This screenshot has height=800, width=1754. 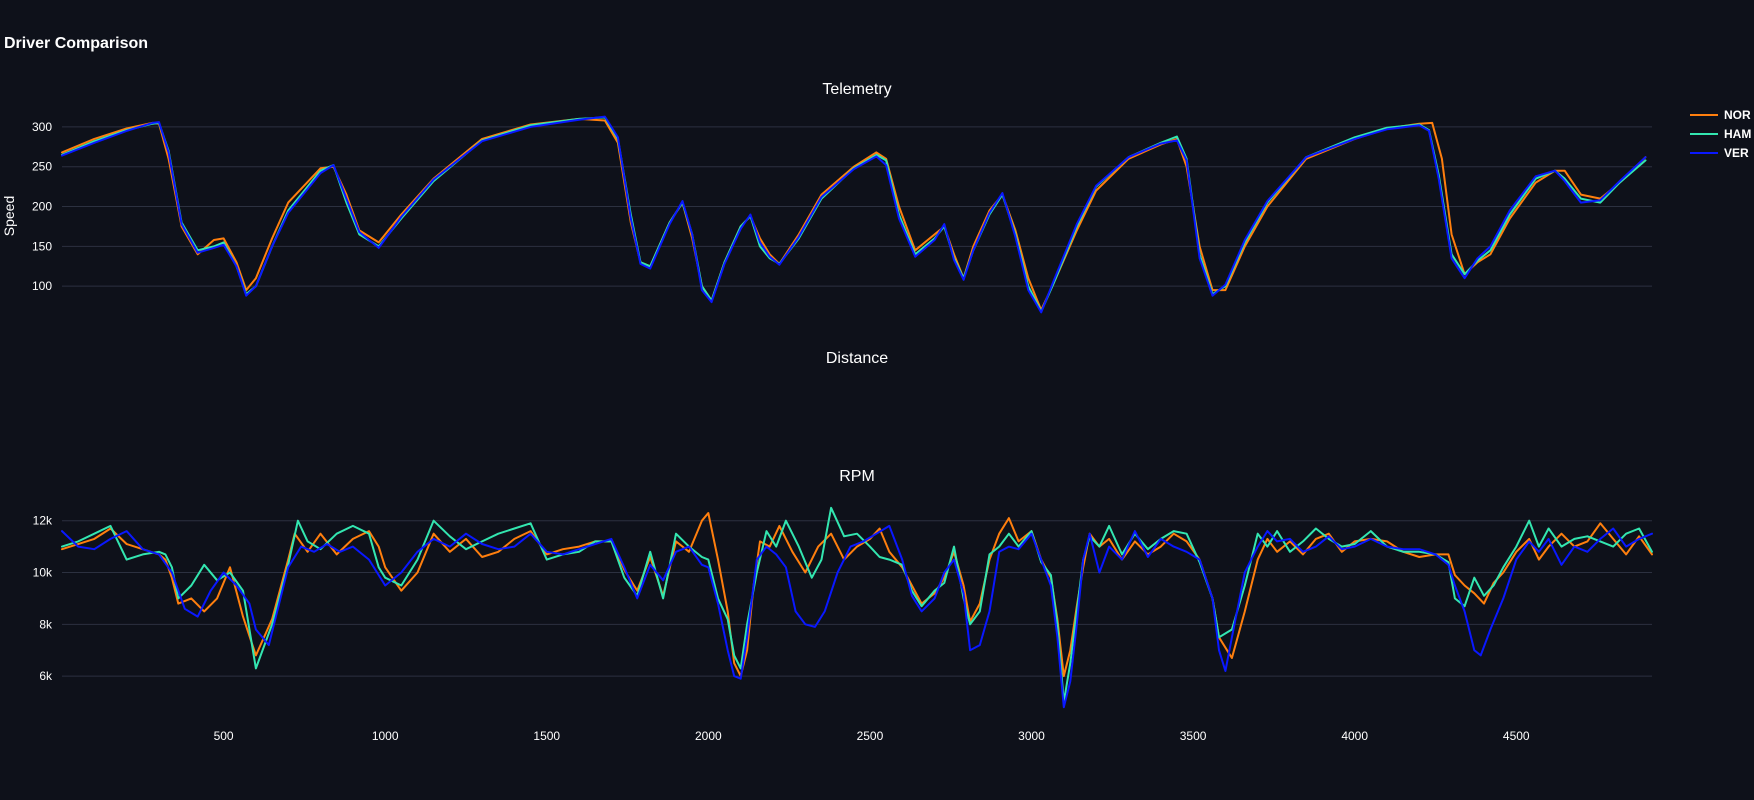 I want to click on x-tick-label-3: 2000, so click(x=708, y=736).